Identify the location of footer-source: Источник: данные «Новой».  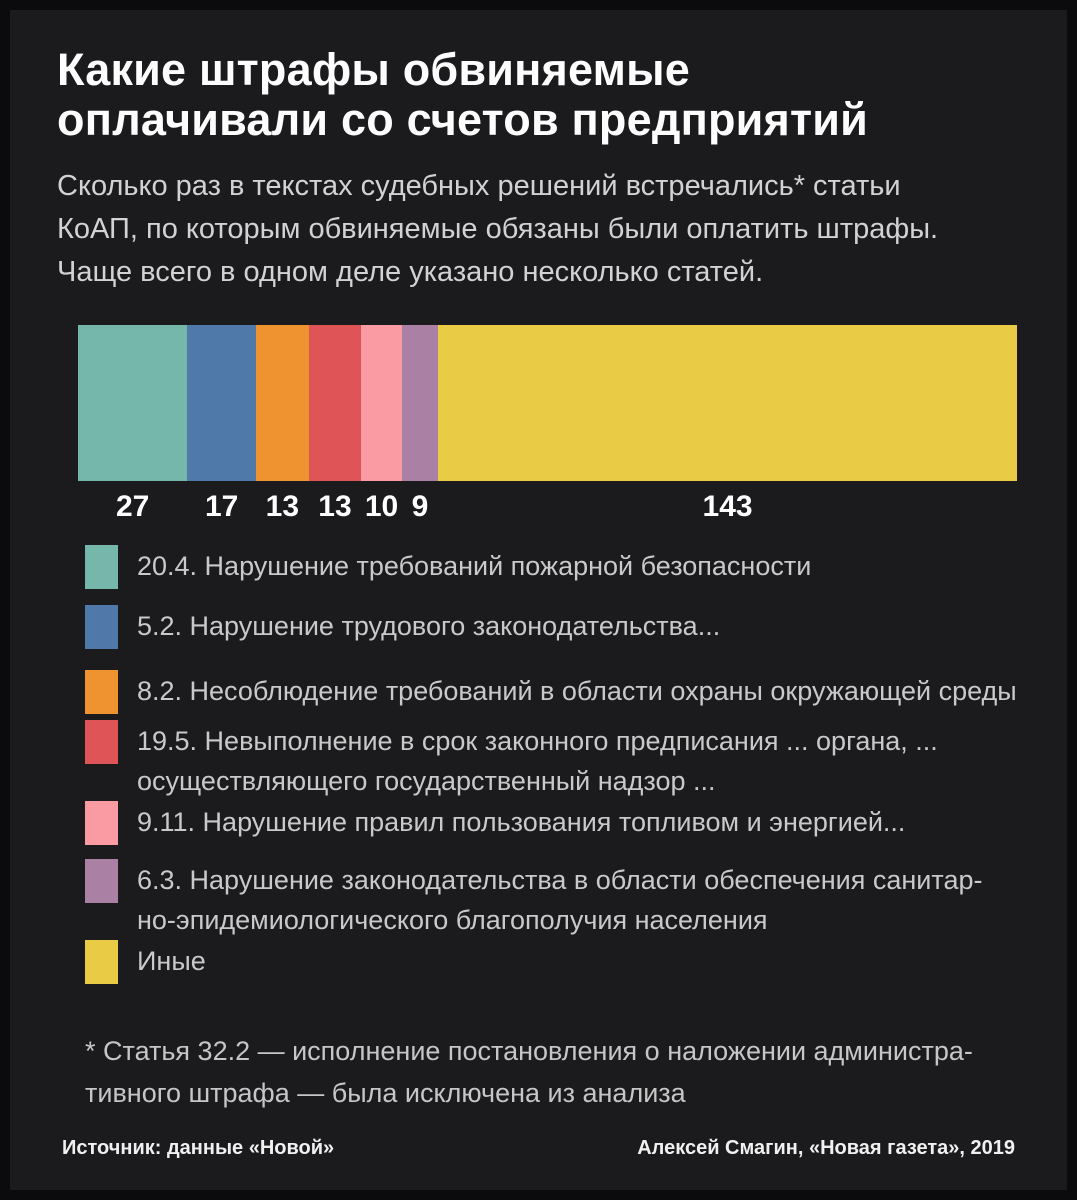
(198, 1148).